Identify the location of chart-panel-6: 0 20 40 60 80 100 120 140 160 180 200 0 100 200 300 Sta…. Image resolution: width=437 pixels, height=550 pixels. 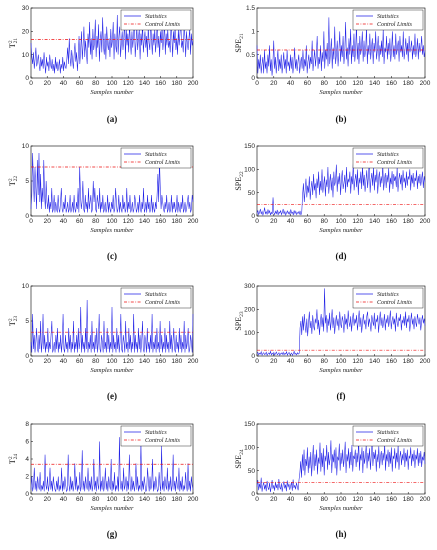
(332, 342).